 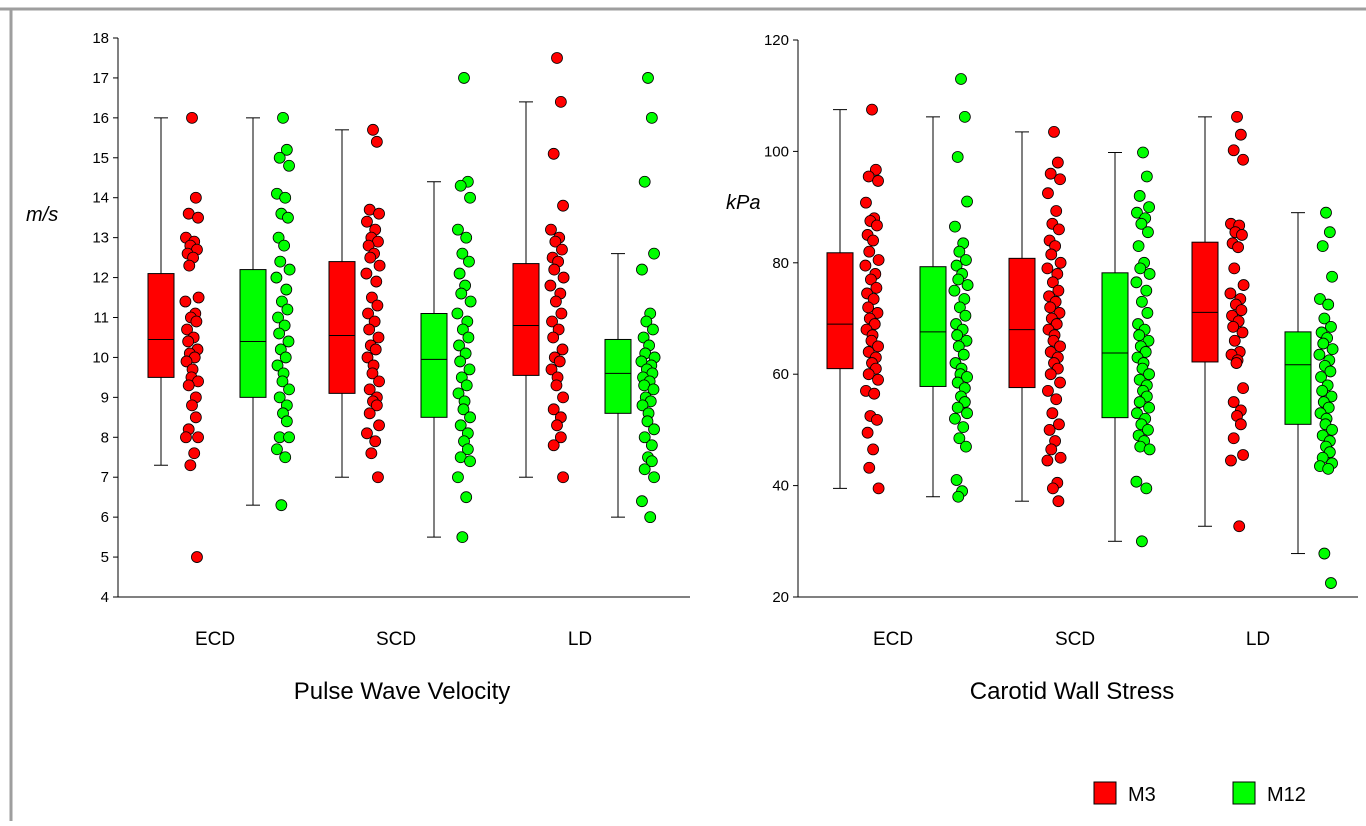 I want to click on y-tick-label: 11, so click(x=101, y=318).